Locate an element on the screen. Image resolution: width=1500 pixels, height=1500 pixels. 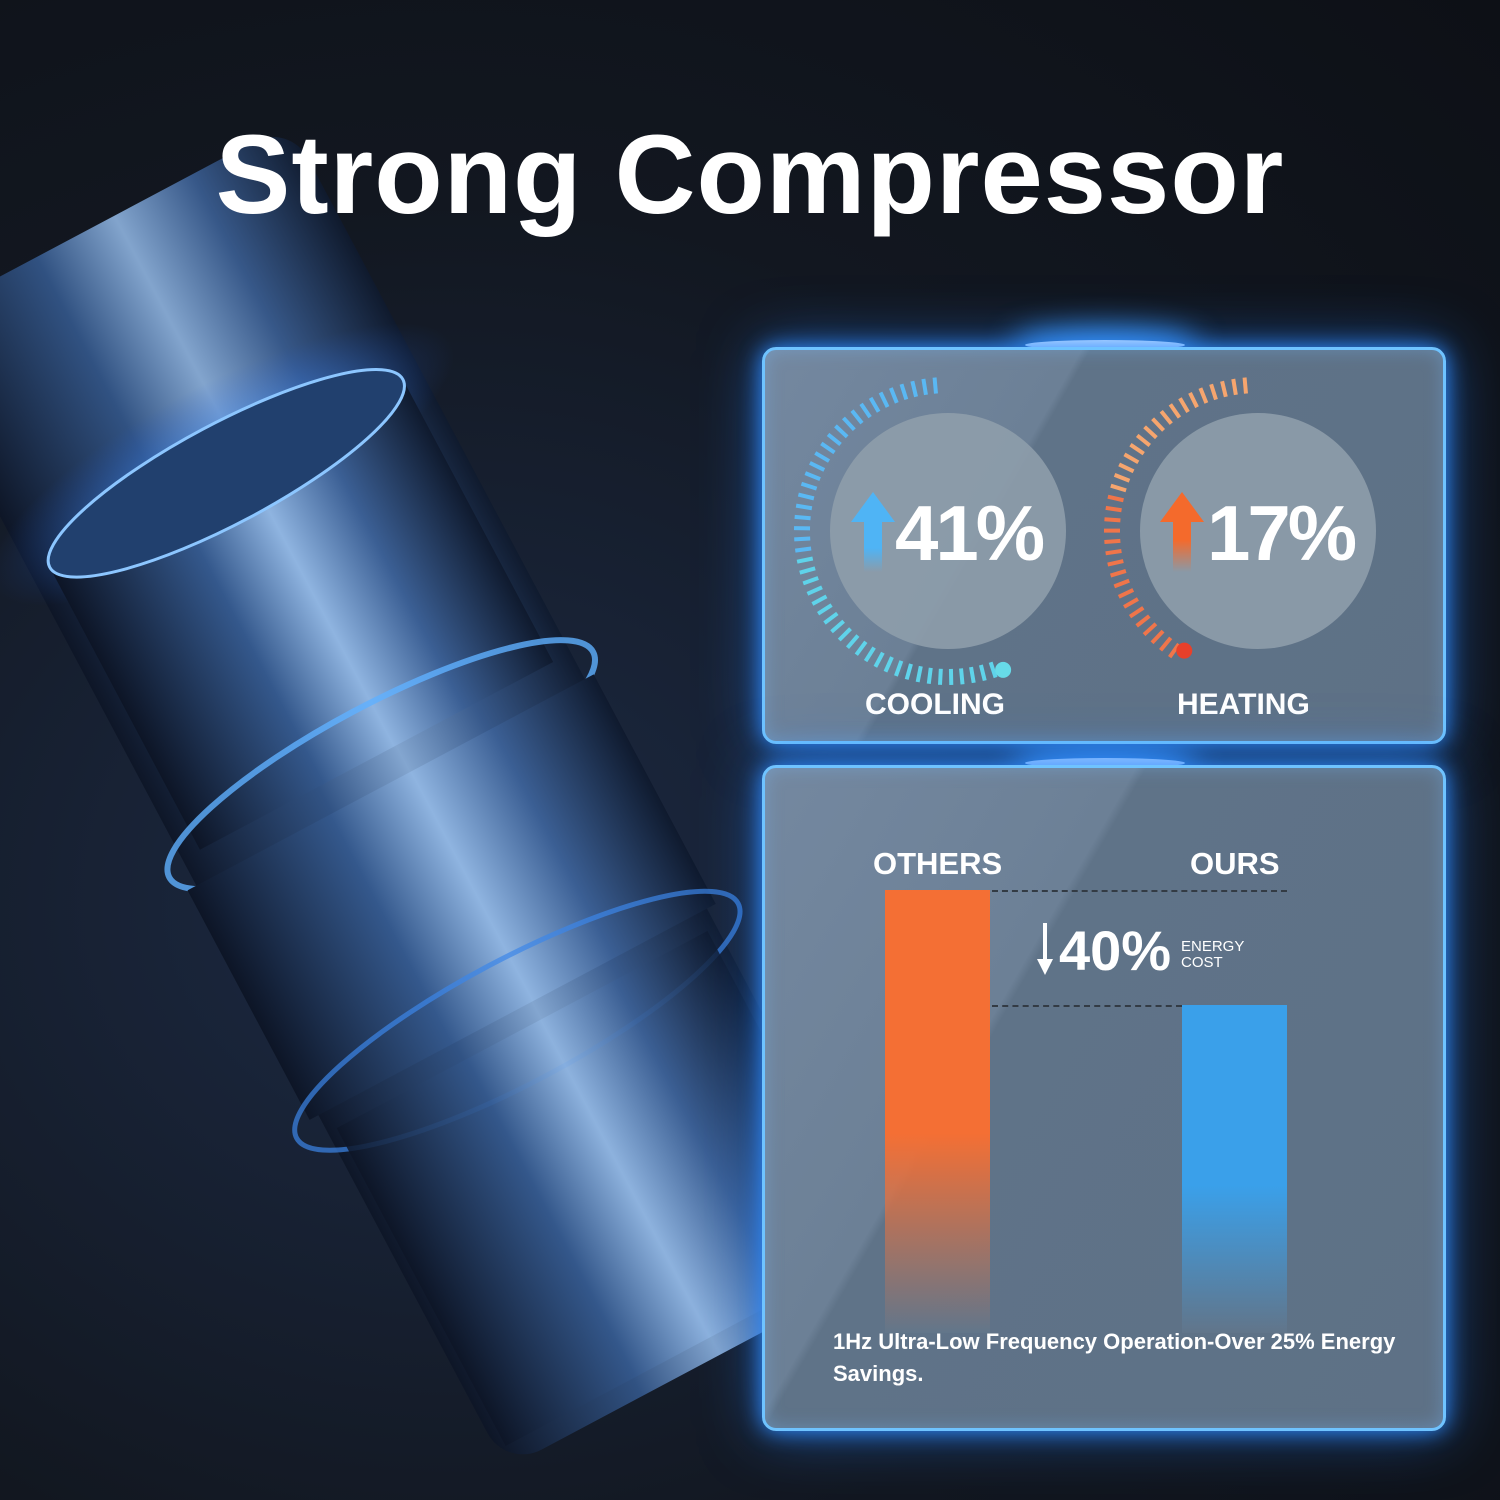
bar-others is located at coordinates (937, 1111).